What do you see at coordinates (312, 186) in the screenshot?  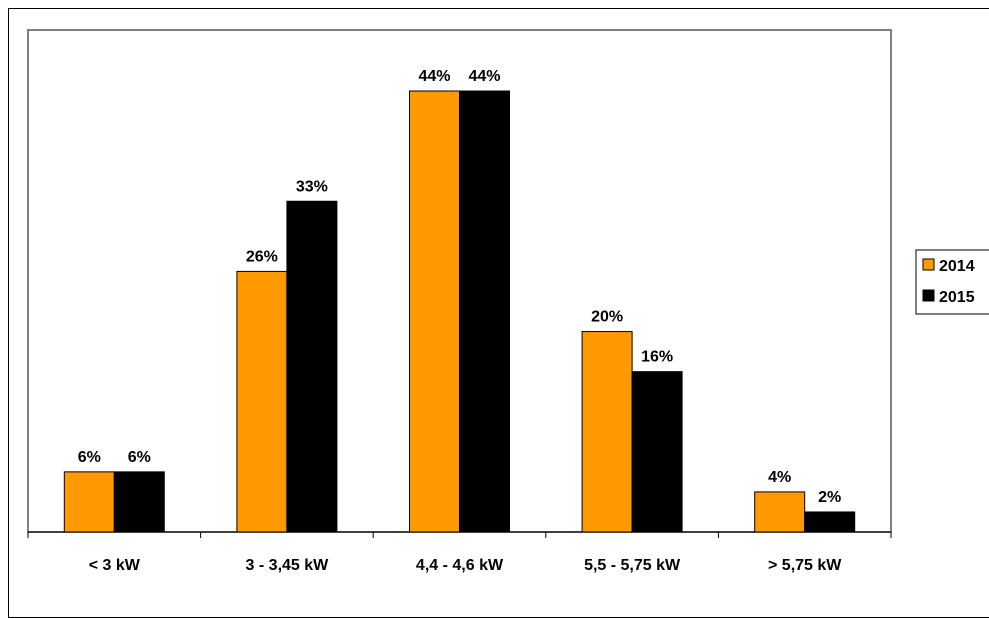 I see `data-label-2015-1: 33%` at bounding box center [312, 186].